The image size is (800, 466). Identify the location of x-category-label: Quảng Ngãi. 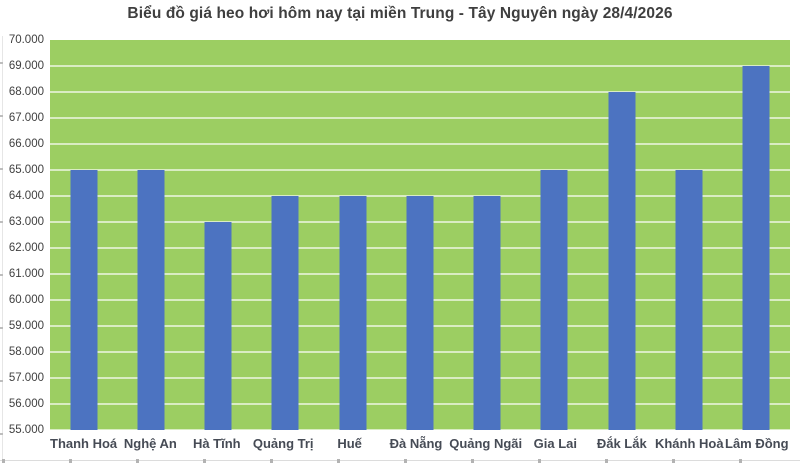
(486, 443).